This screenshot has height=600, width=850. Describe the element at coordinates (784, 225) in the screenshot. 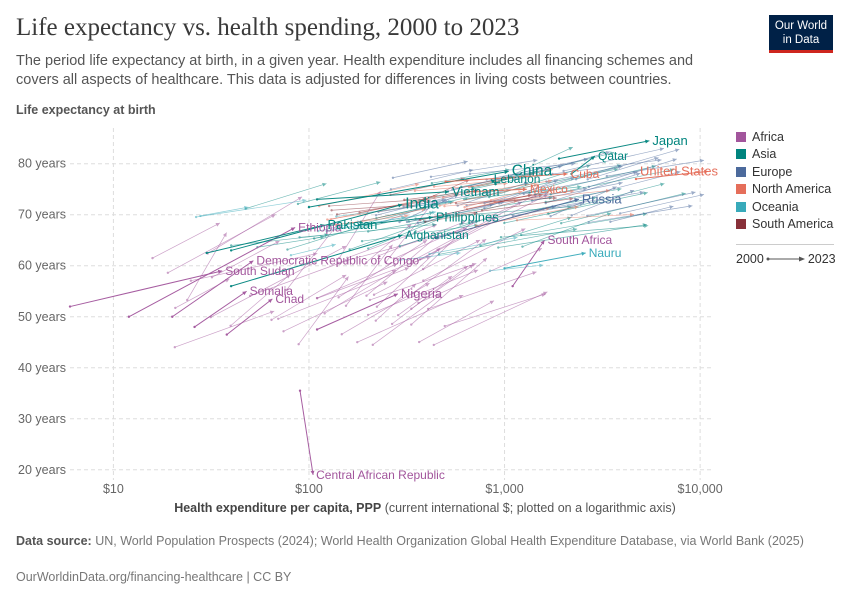

I see `legend-item: South America` at that location.